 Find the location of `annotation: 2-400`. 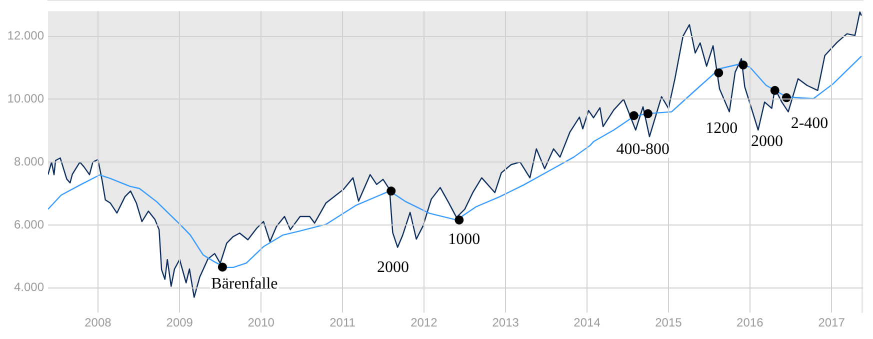

annotation: 2-400 is located at coordinates (809, 123).